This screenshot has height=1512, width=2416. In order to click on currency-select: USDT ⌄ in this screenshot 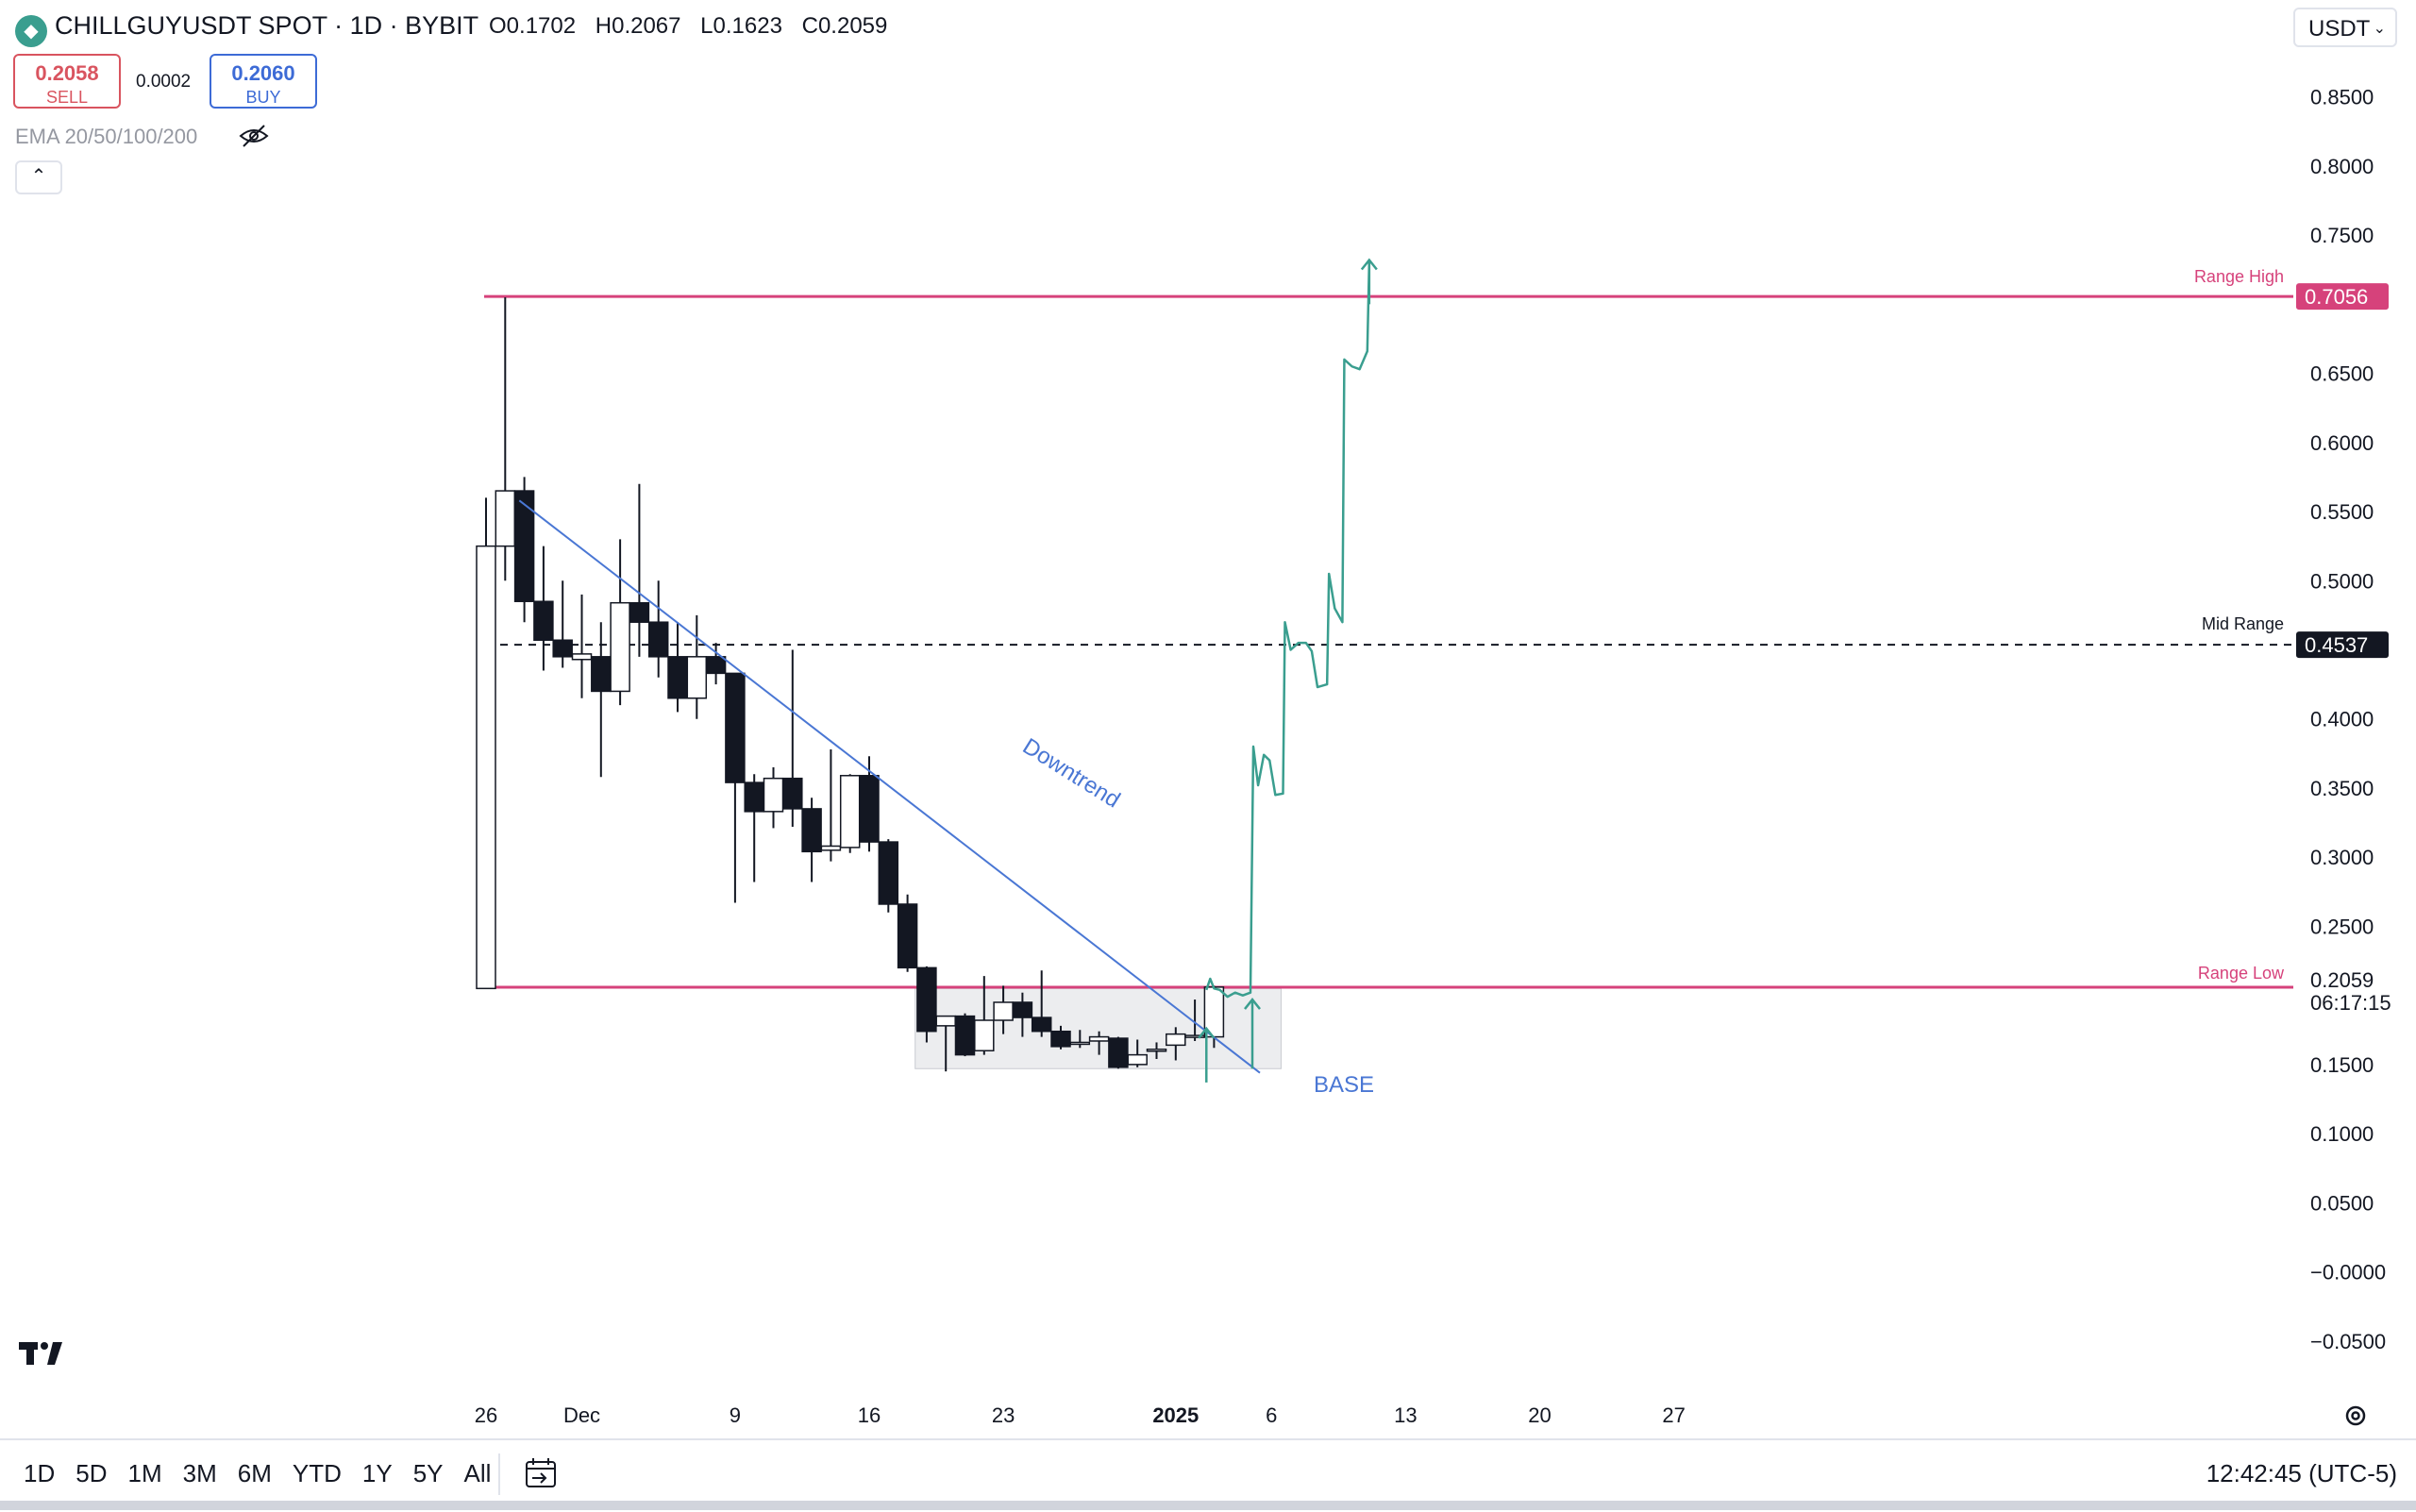, I will do `click(2345, 27)`.